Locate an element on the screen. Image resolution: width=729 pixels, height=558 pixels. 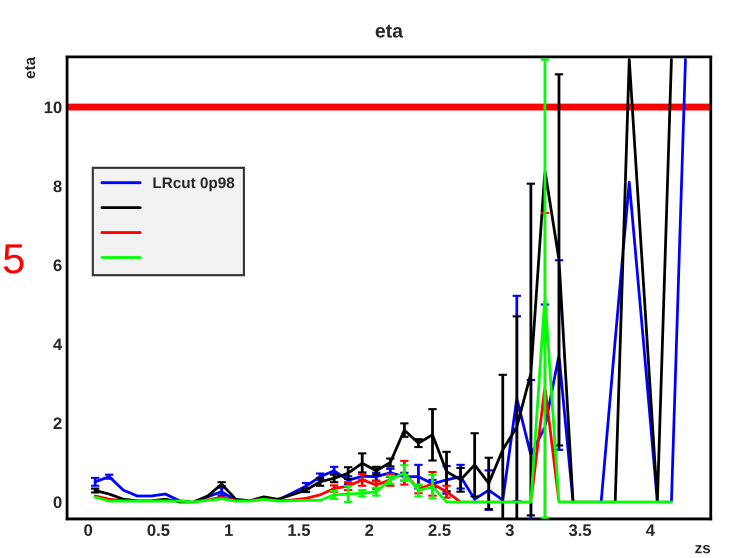
x-tick-label: 2.5 is located at coordinates (439, 530).